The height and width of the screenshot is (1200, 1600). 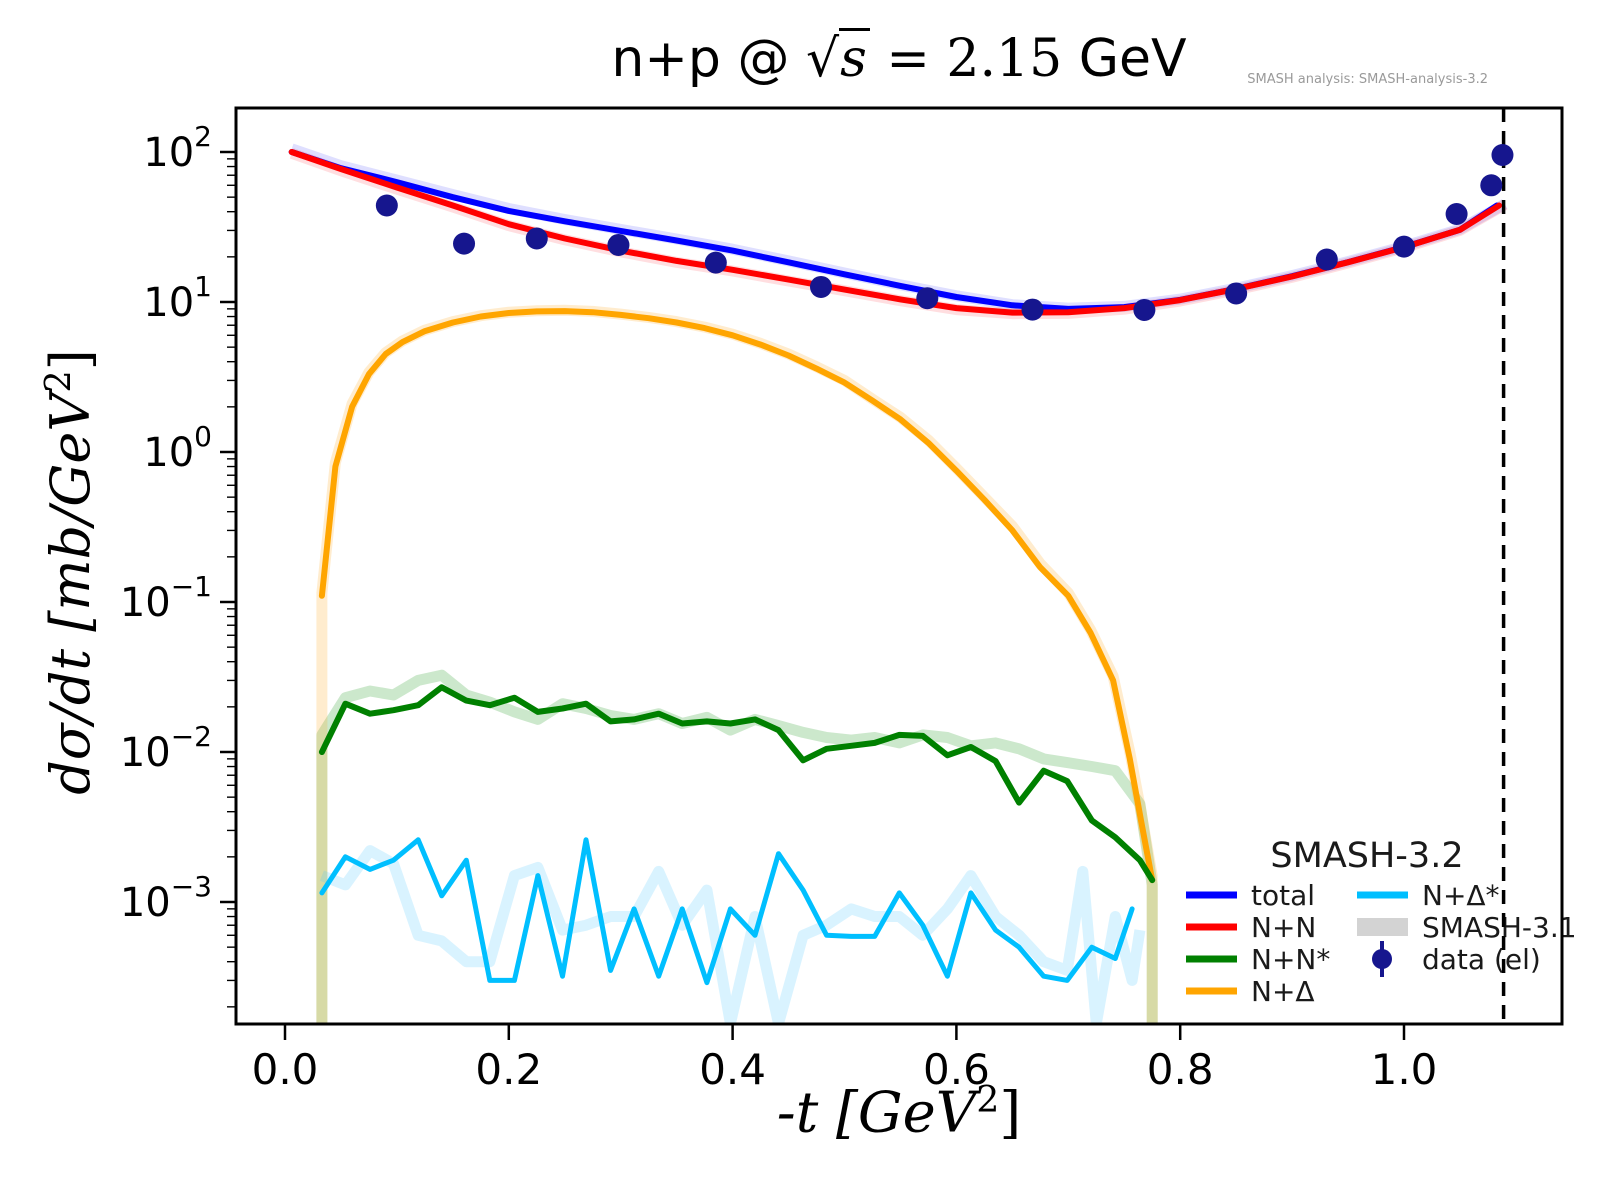 I want to click on legend-label: N+Δ, so click(x=1283, y=991).